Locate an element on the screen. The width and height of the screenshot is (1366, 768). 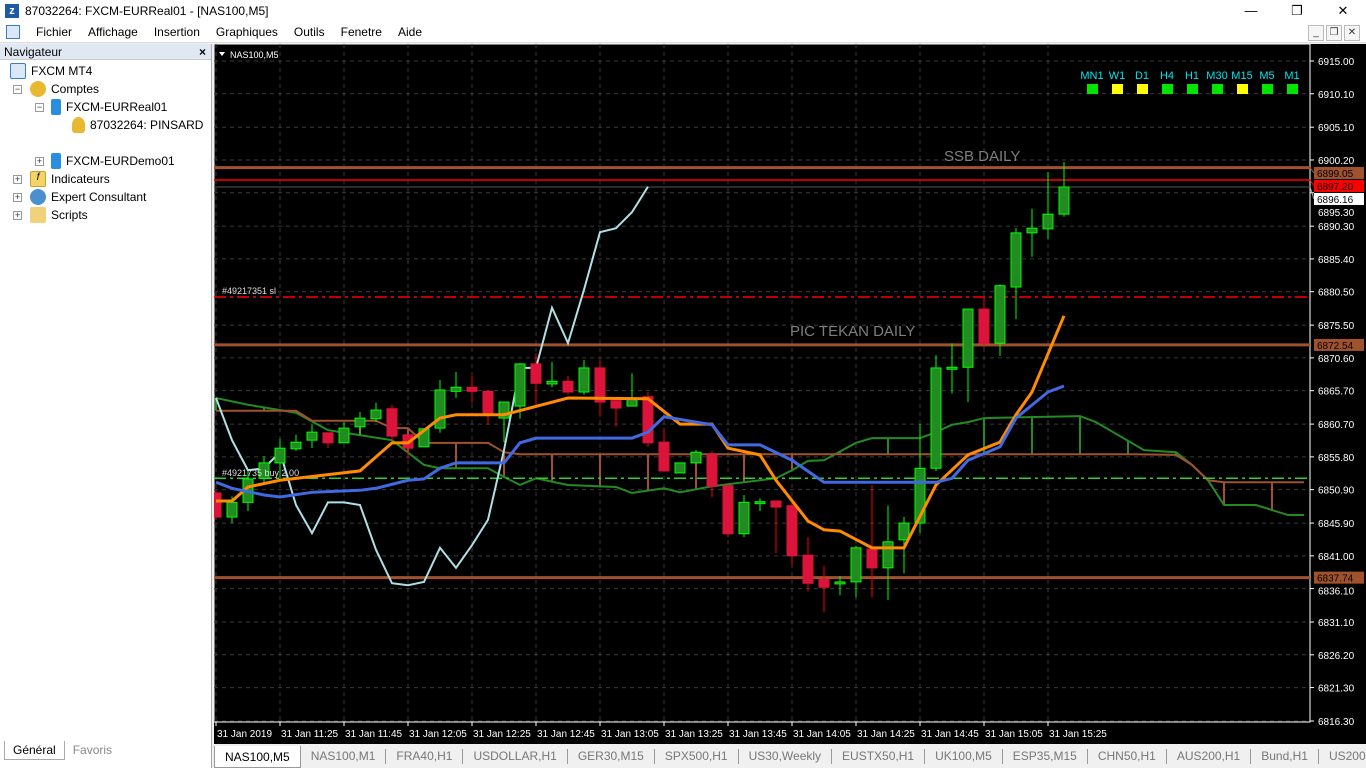
x-tick-label: 31 Jan 12:05 is located at coordinates (438, 734).